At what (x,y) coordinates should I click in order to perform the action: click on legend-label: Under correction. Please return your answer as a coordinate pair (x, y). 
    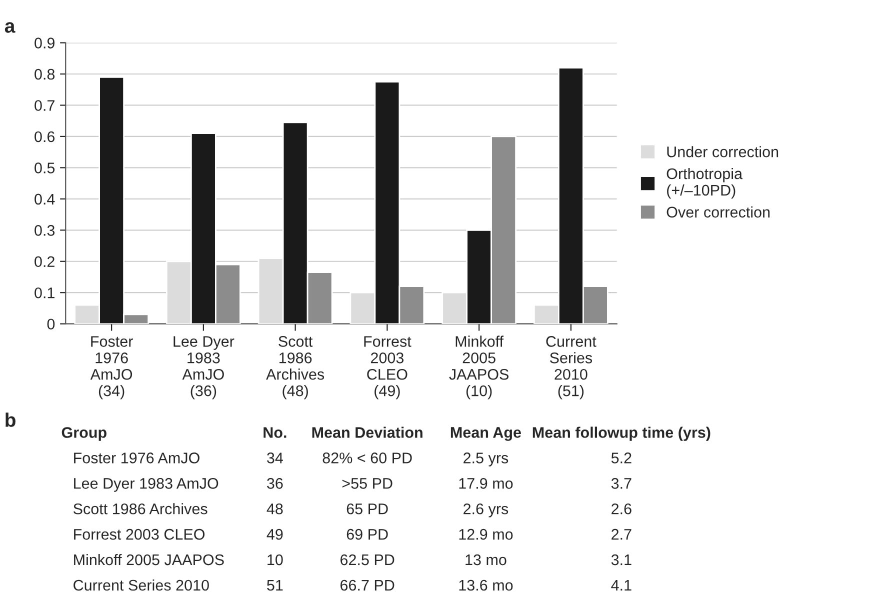
    Looking at the image, I should click on (722, 152).